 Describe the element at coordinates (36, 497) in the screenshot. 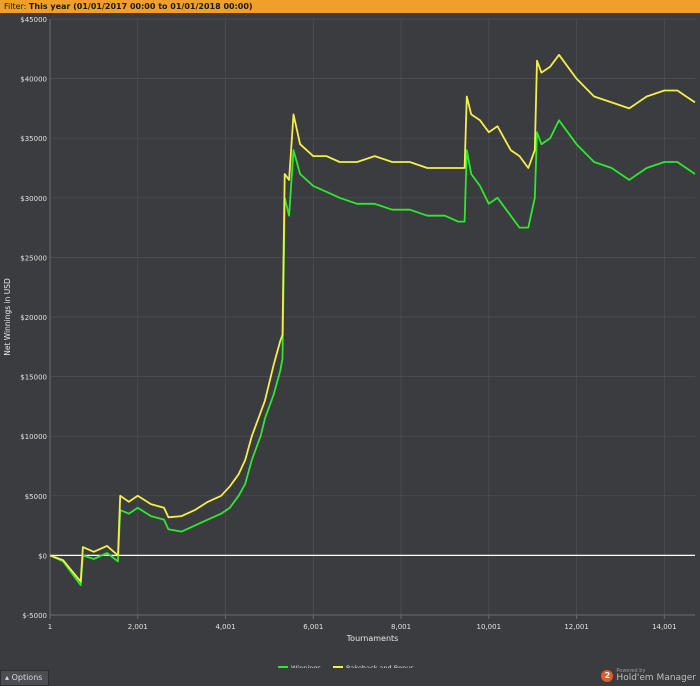

I see `y-tick-label: $5000` at that location.